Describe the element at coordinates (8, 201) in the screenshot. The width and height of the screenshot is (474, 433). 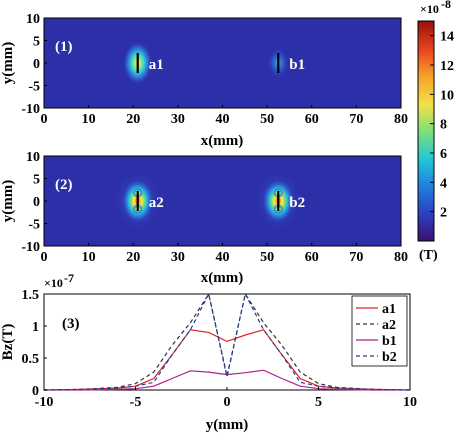
I see `panel-2-ylabel: y(mm)` at that location.